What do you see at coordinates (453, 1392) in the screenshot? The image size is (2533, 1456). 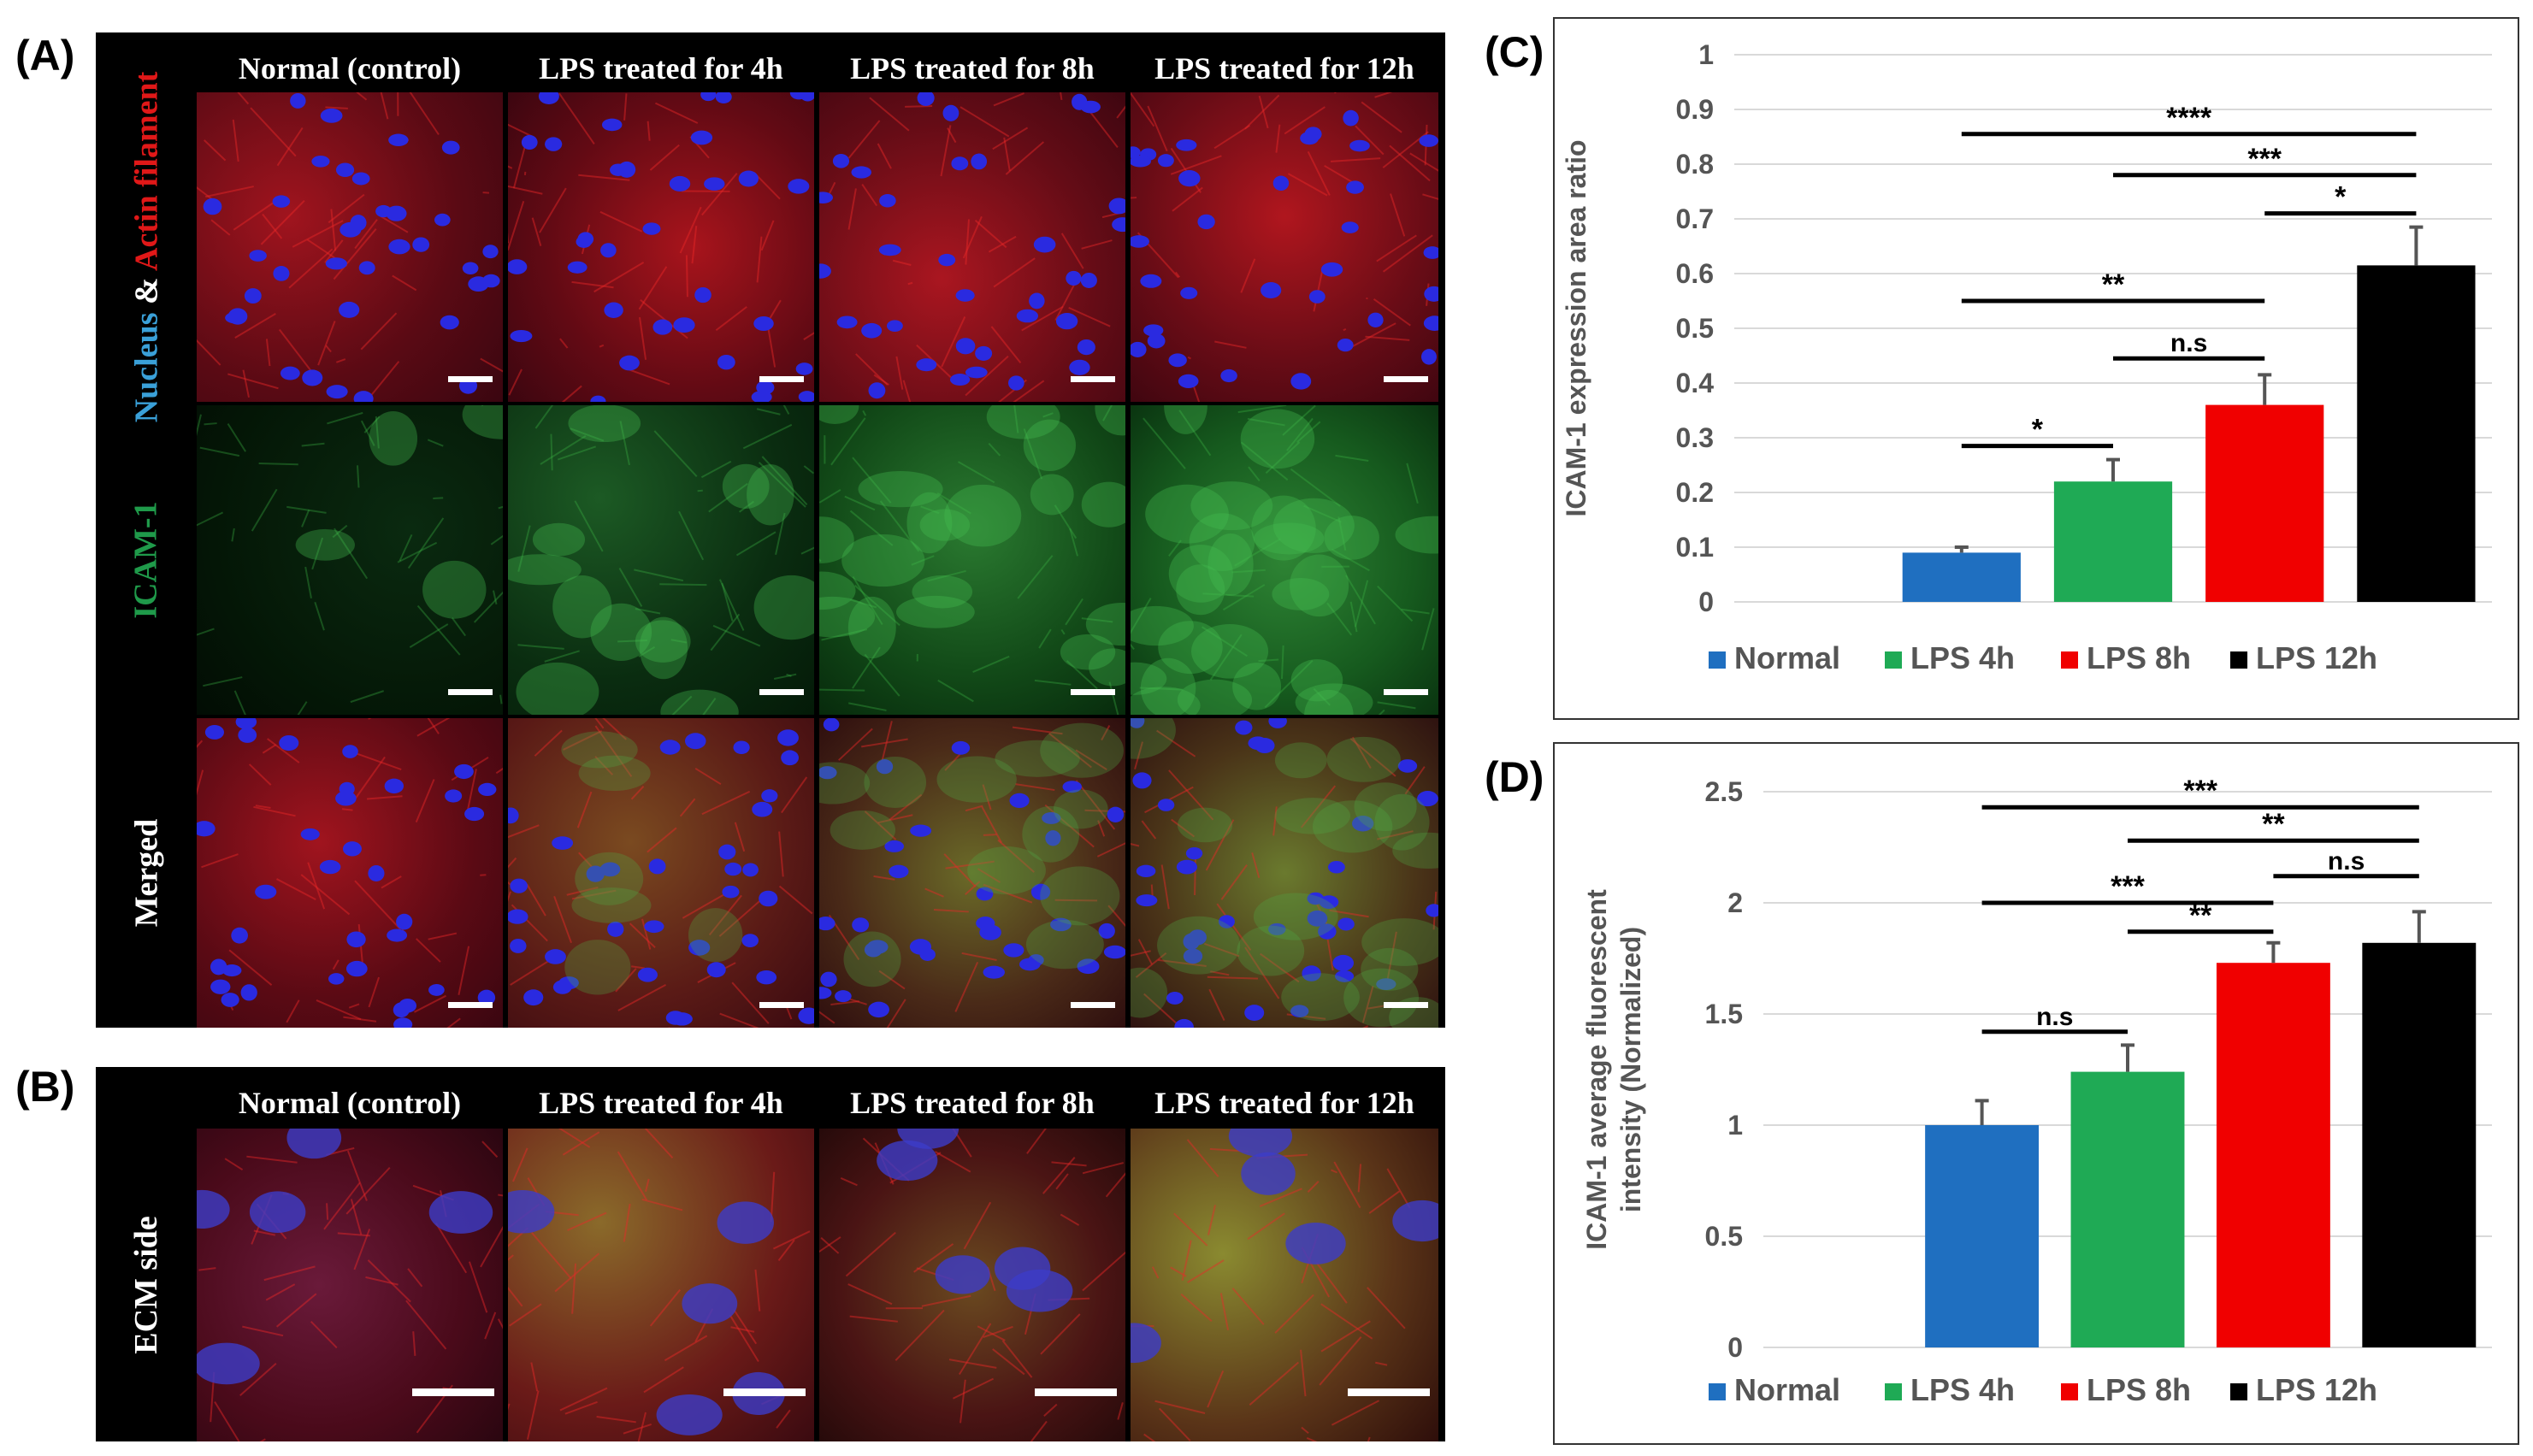 I see `scale-bar` at bounding box center [453, 1392].